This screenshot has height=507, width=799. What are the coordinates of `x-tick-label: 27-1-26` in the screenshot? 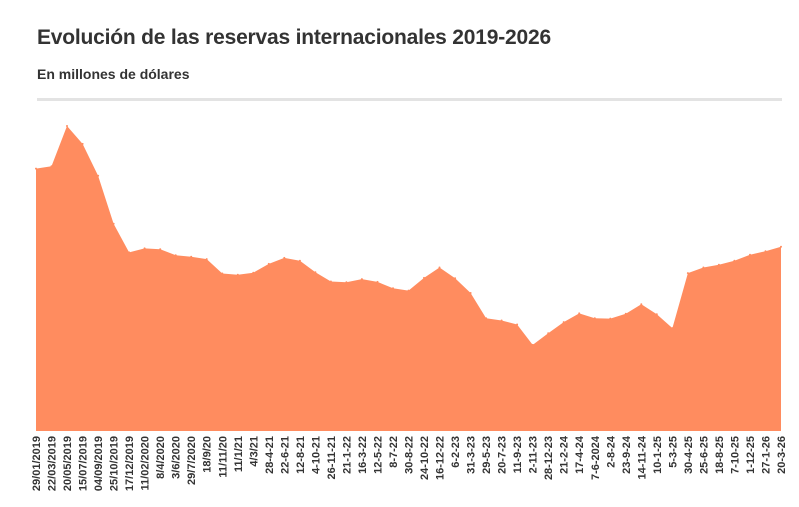 It's located at (767, 455).